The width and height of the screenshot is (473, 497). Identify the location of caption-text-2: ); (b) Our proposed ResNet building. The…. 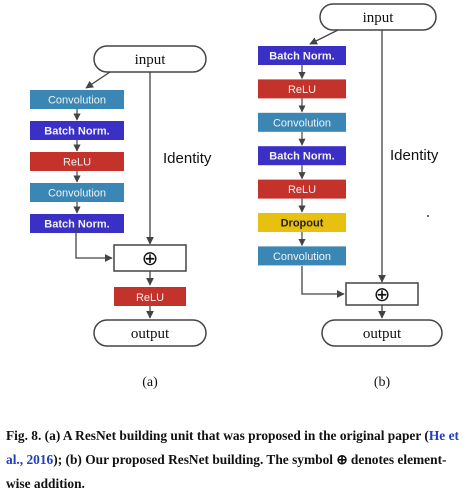
(226, 471).